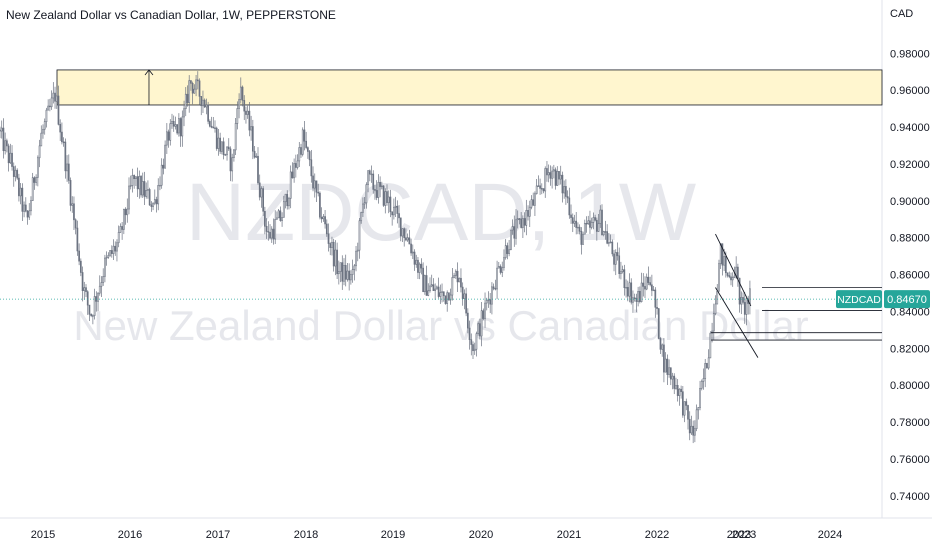 The image size is (932, 555). I want to click on symbol-badge-label: NZDCAD, so click(859, 300).